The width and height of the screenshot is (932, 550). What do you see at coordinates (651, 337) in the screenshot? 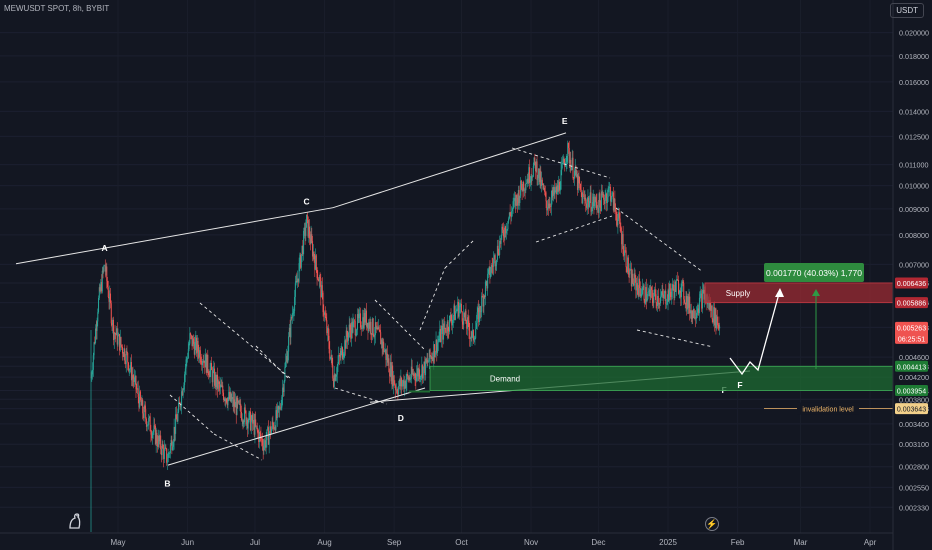
I see `zones: Supply Demand` at bounding box center [651, 337].